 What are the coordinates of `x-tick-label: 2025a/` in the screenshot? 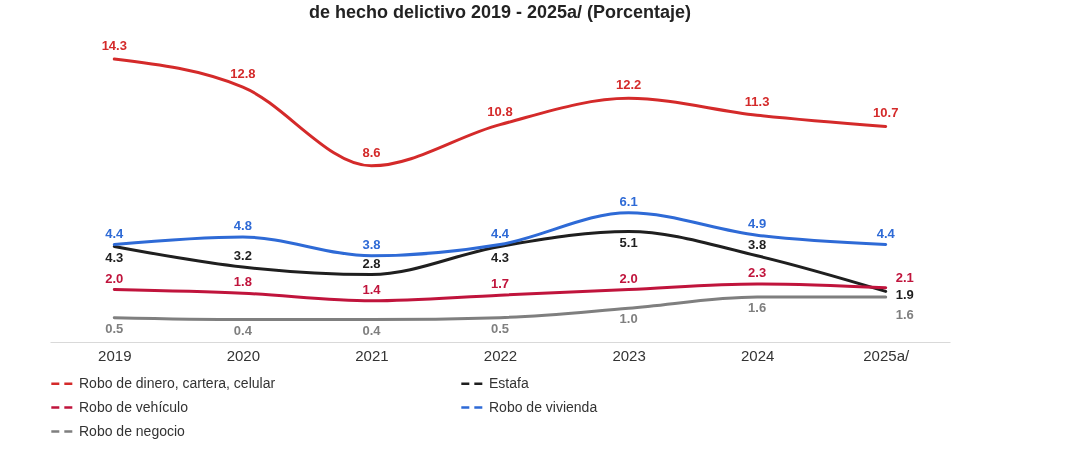 It's located at (886, 355).